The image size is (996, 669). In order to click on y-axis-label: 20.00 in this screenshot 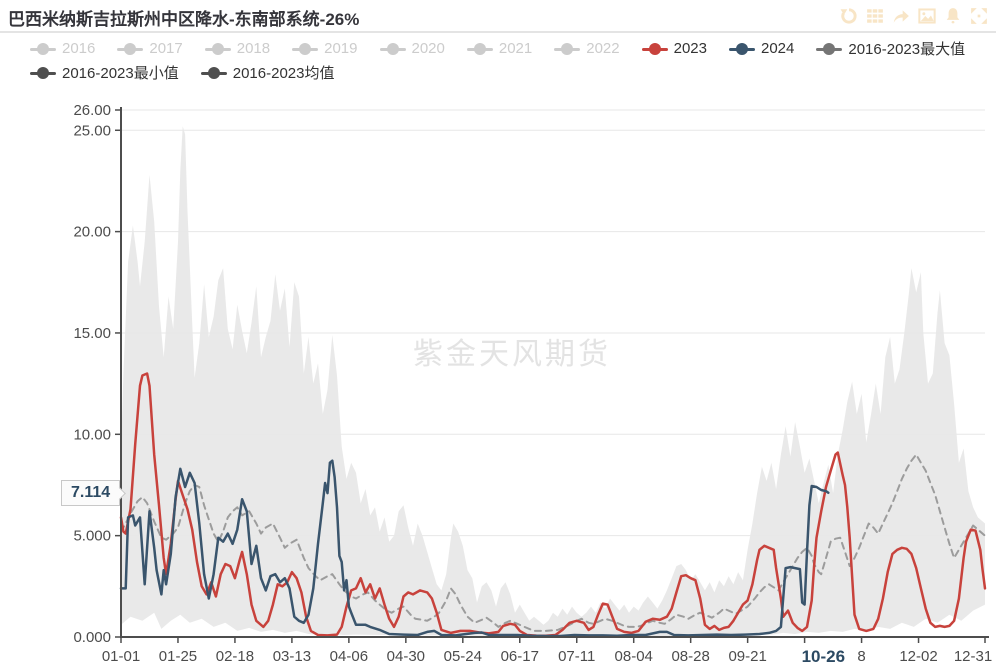, I will do `click(92, 232)`.